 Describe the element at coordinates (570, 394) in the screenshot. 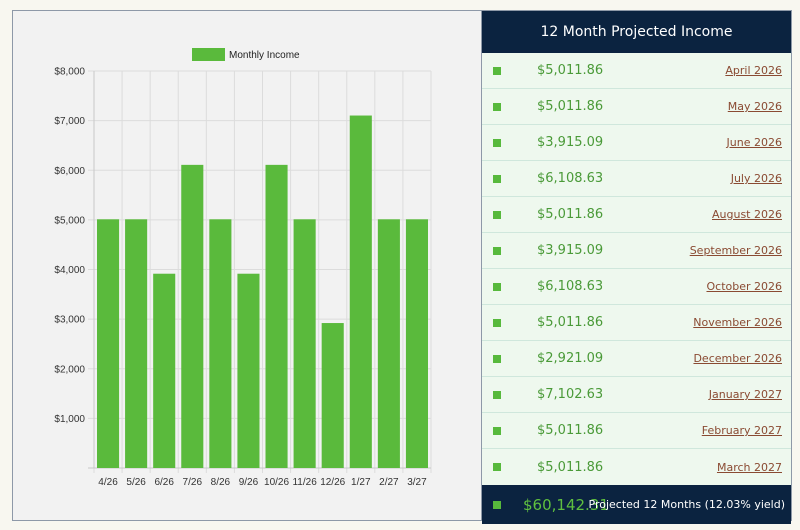

I see `row-amount: $7,102.63` at that location.